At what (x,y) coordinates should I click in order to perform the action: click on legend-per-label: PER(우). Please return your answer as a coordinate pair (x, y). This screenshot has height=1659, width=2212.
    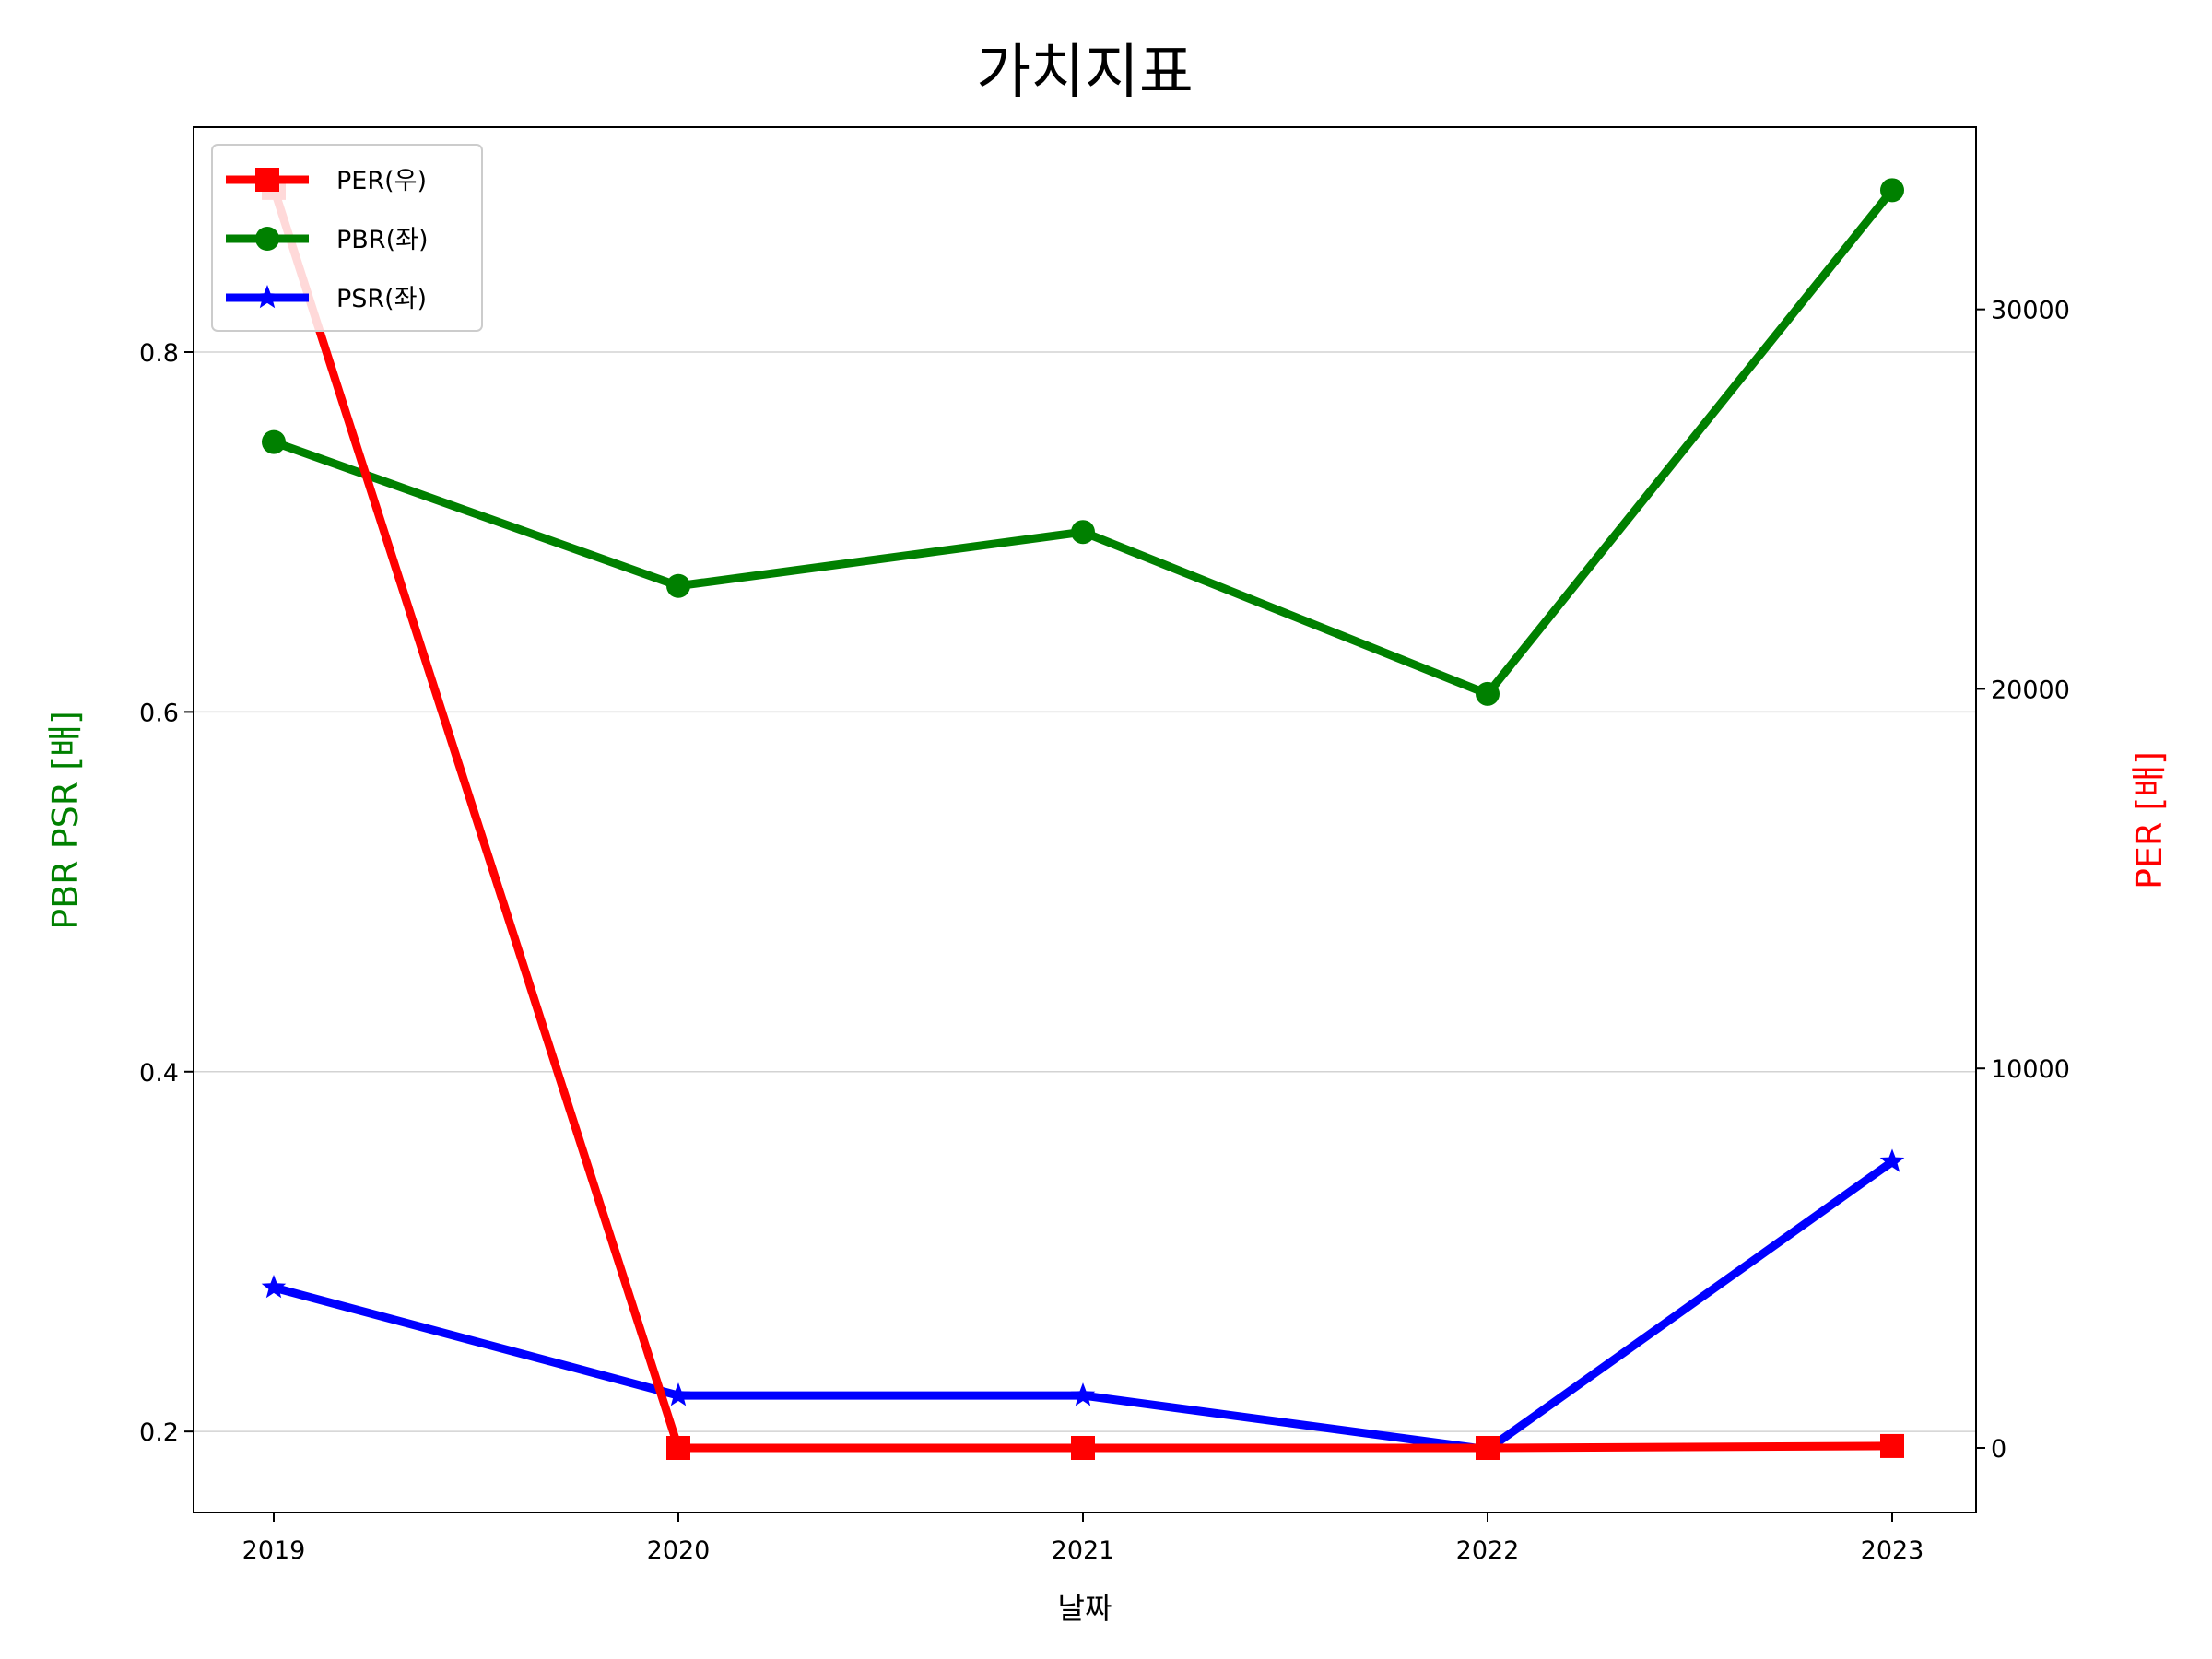
    Looking at the image, I should click on (381, 181).